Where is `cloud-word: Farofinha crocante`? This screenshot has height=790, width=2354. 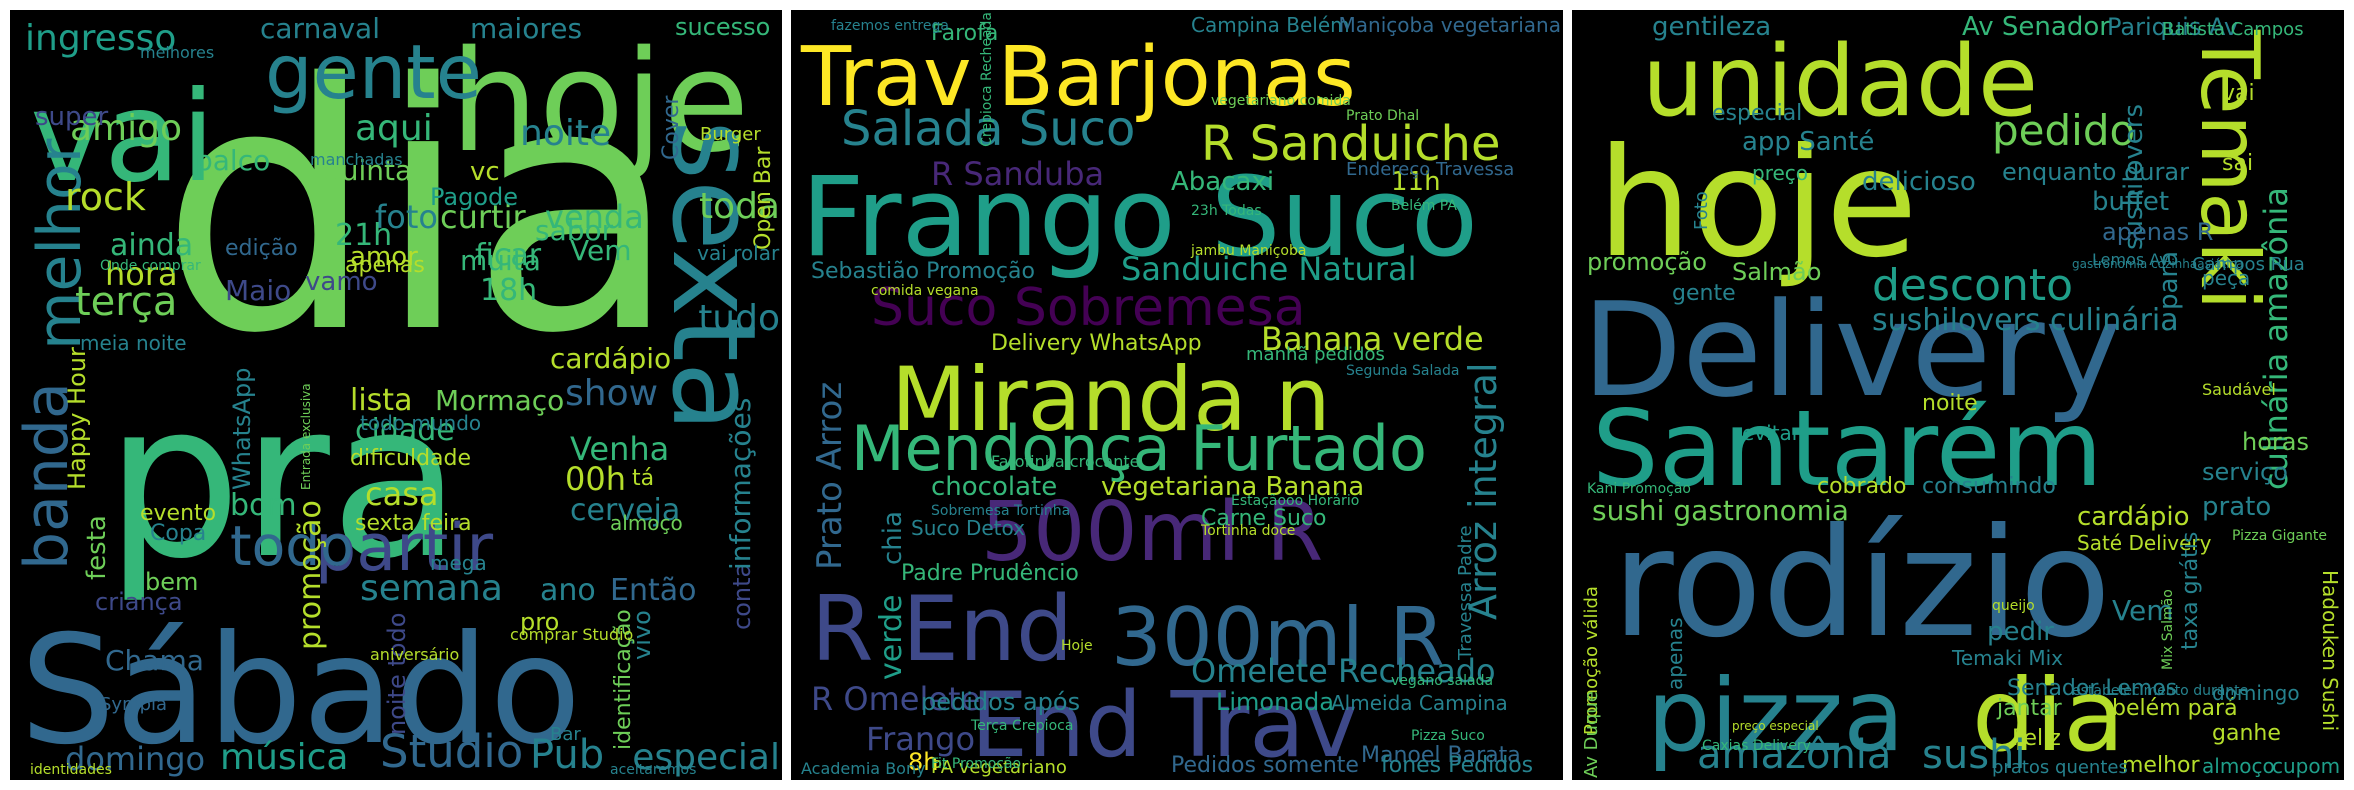
cloud-word: Farofinha crocante is located at coordinates (1065, 461).